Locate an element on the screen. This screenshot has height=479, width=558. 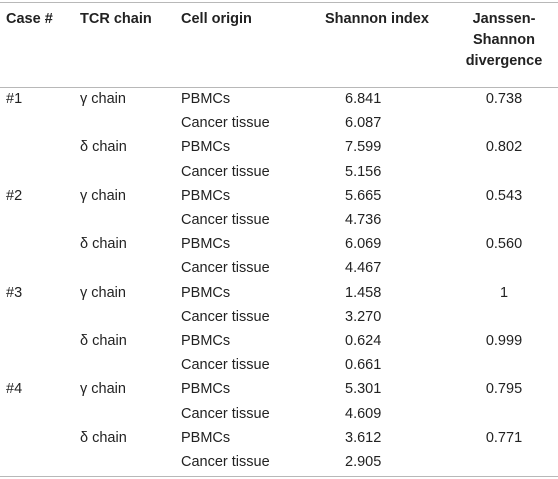
table-row: #1 γ chain PBMCs 6.841 0.738 is located at coordinates (279, 99).